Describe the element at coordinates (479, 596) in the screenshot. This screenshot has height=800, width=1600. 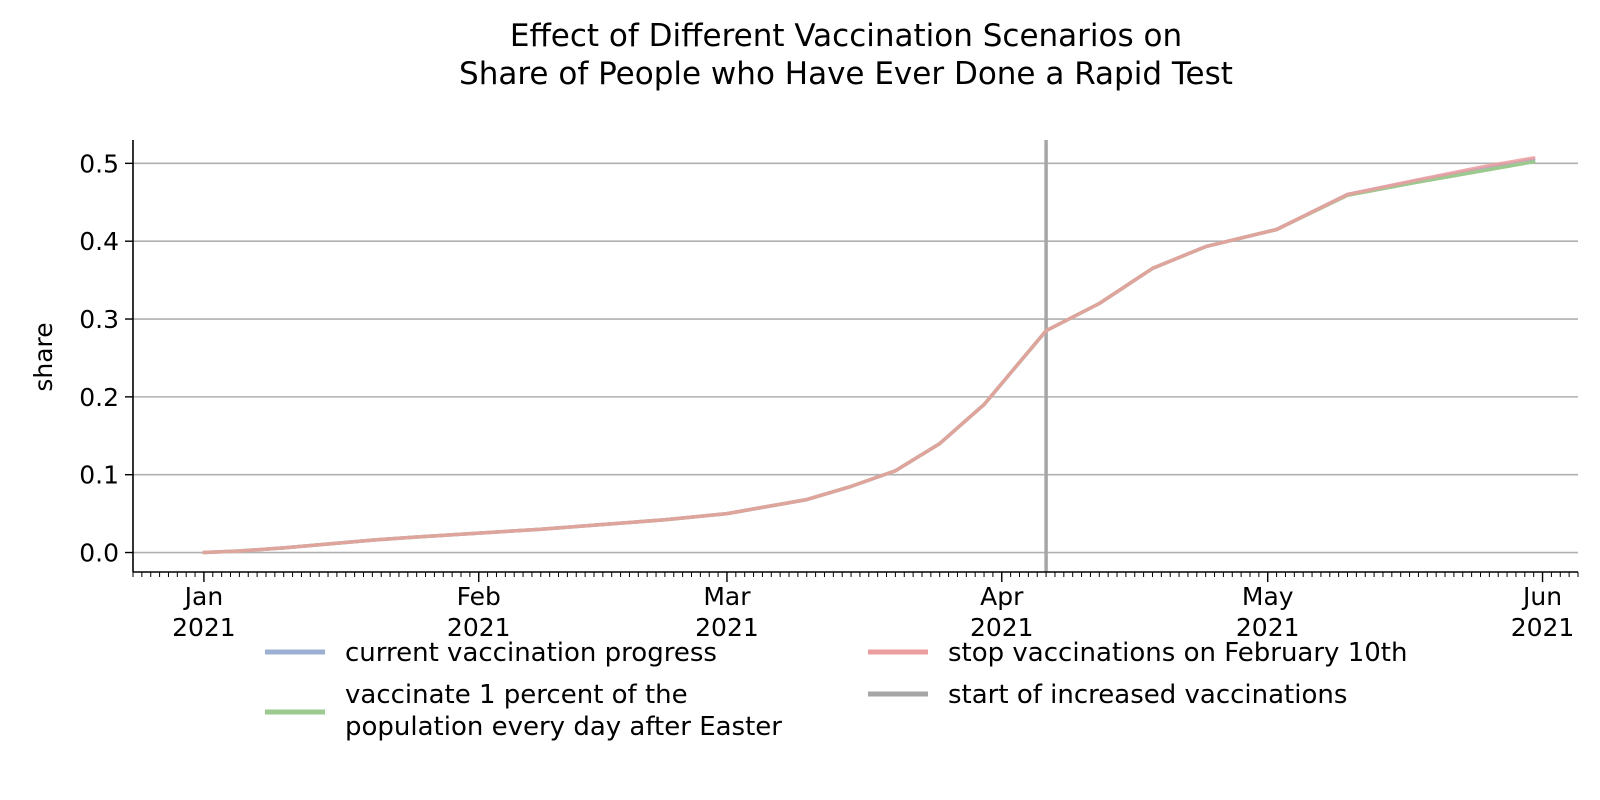
I see `x-tick-label-month: Feb` at that location.